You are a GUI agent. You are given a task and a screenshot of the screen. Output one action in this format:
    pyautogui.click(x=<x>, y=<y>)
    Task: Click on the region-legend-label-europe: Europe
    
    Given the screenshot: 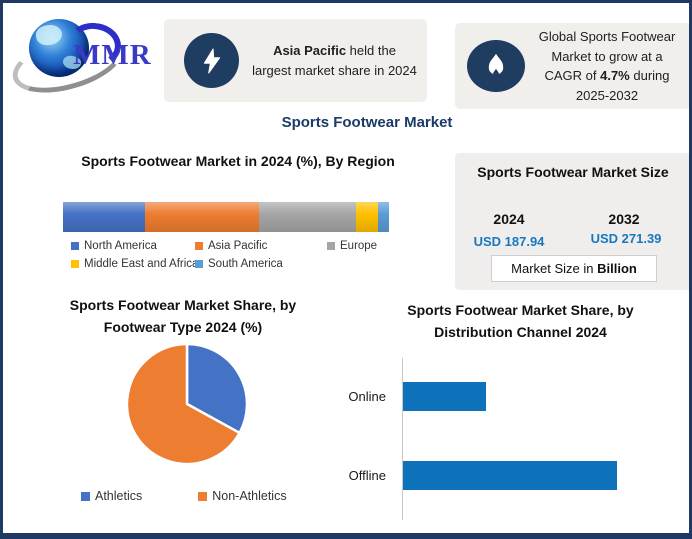 What is the action you would take?
    pyautogui.click(x=359, y=246)
    